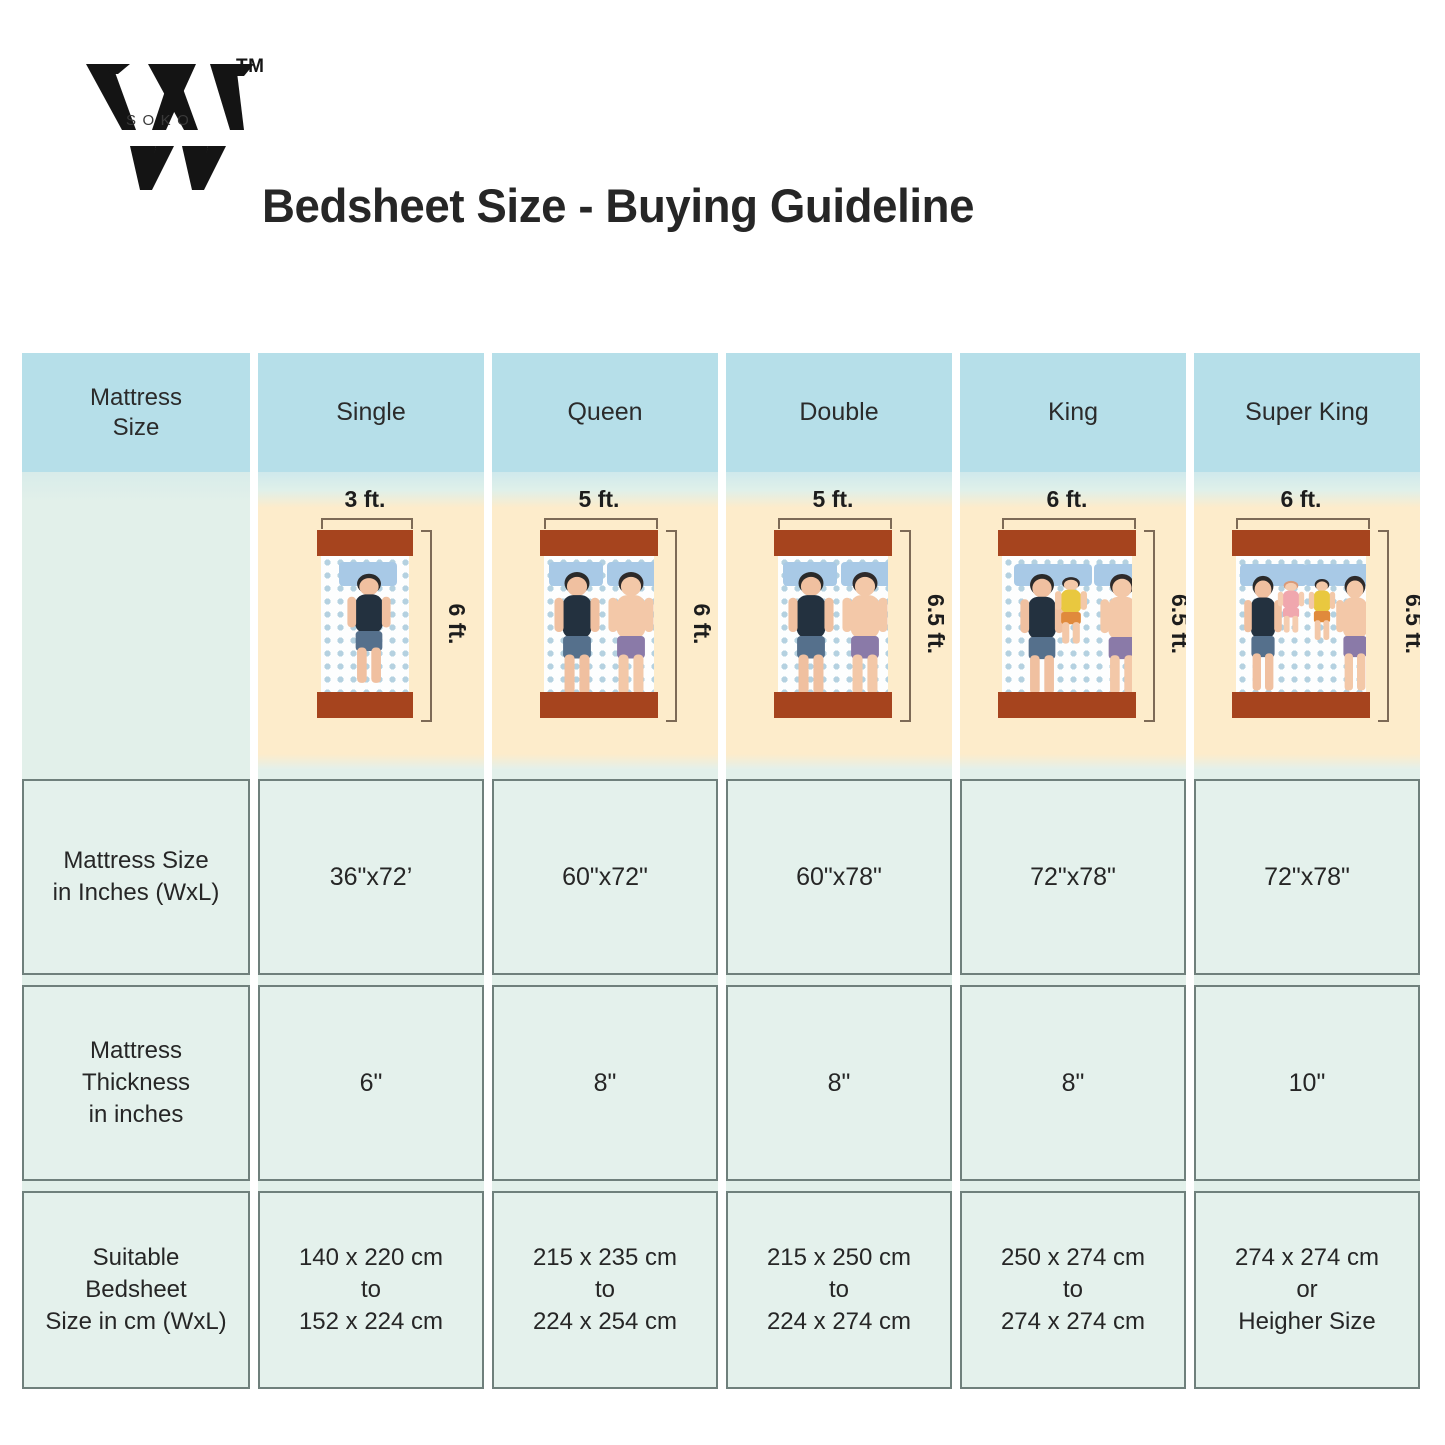  I want to click on thickness-label-line1: Mattress, so click(135, 1051).